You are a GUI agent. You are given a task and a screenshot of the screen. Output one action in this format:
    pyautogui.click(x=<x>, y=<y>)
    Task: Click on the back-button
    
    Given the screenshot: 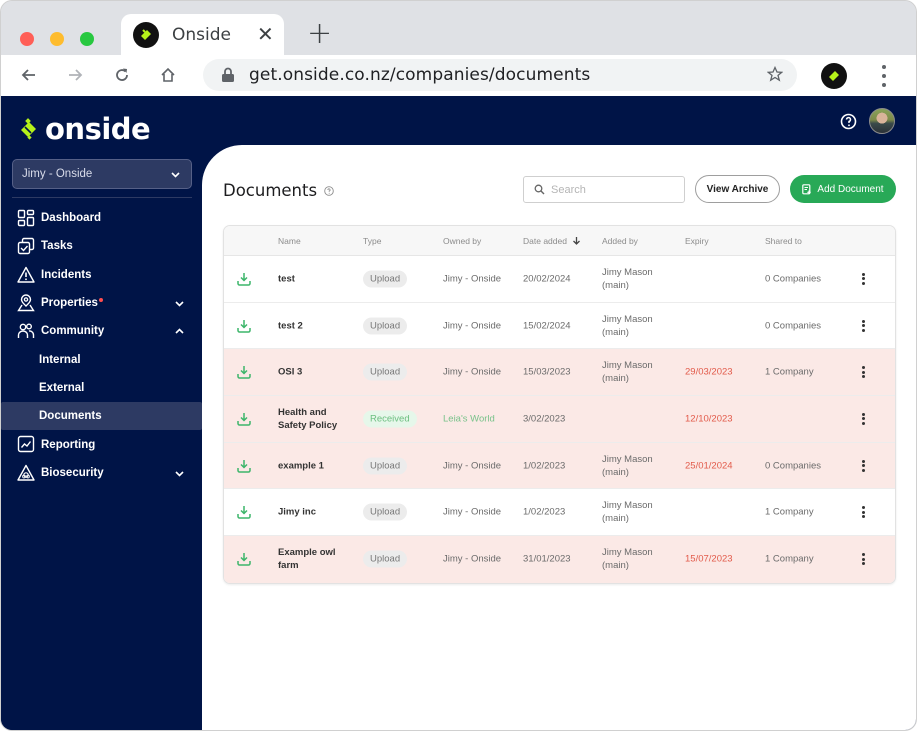 What is the action you would take?
    pyautogui.click(x=29, y=75)
    